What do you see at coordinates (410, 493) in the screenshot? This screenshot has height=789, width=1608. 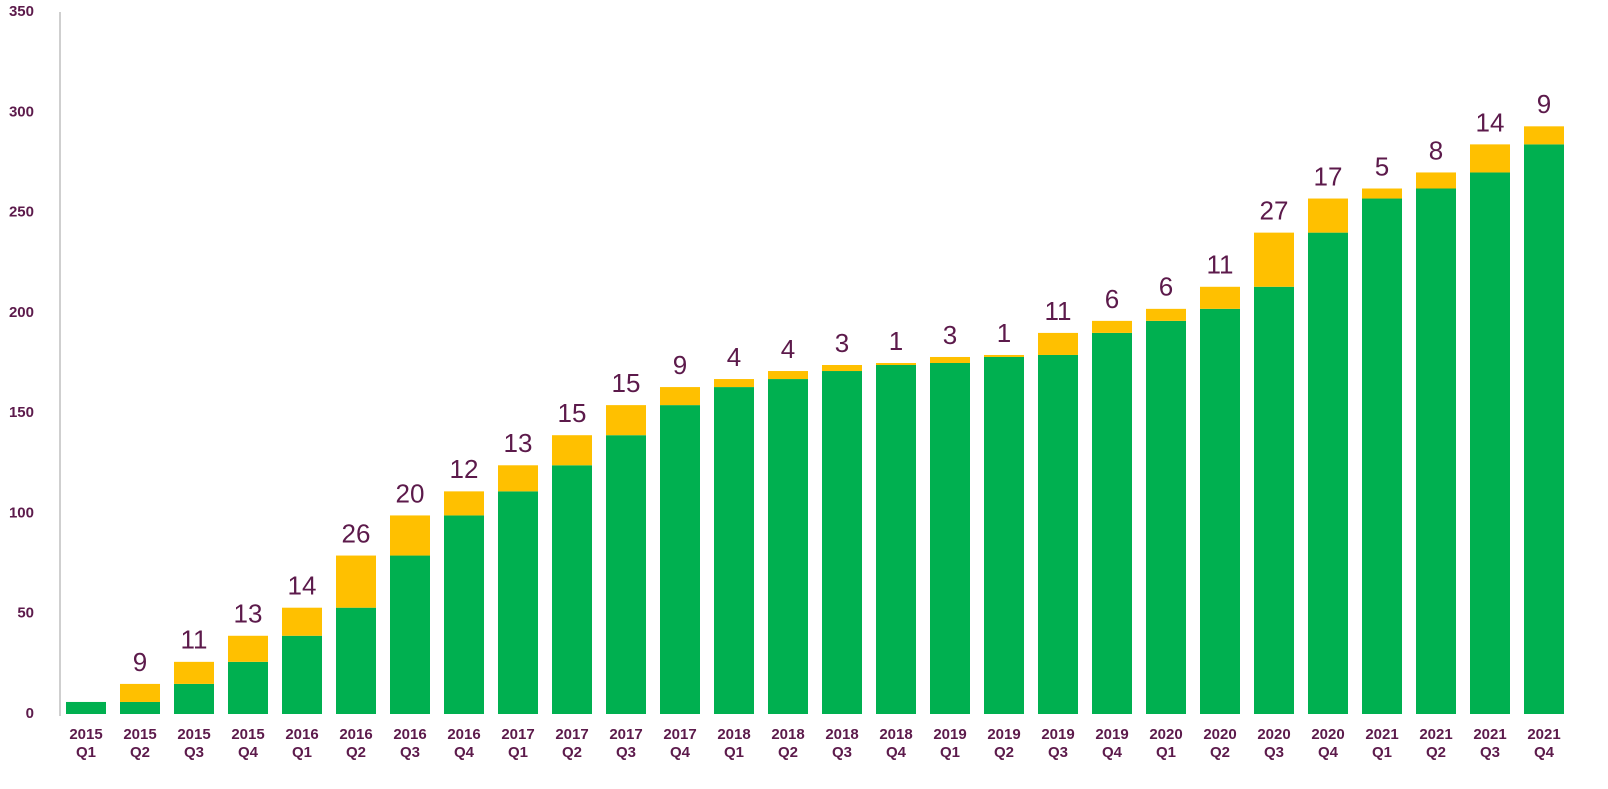 I see `data-label: 20` at bounding box center [410, 493].